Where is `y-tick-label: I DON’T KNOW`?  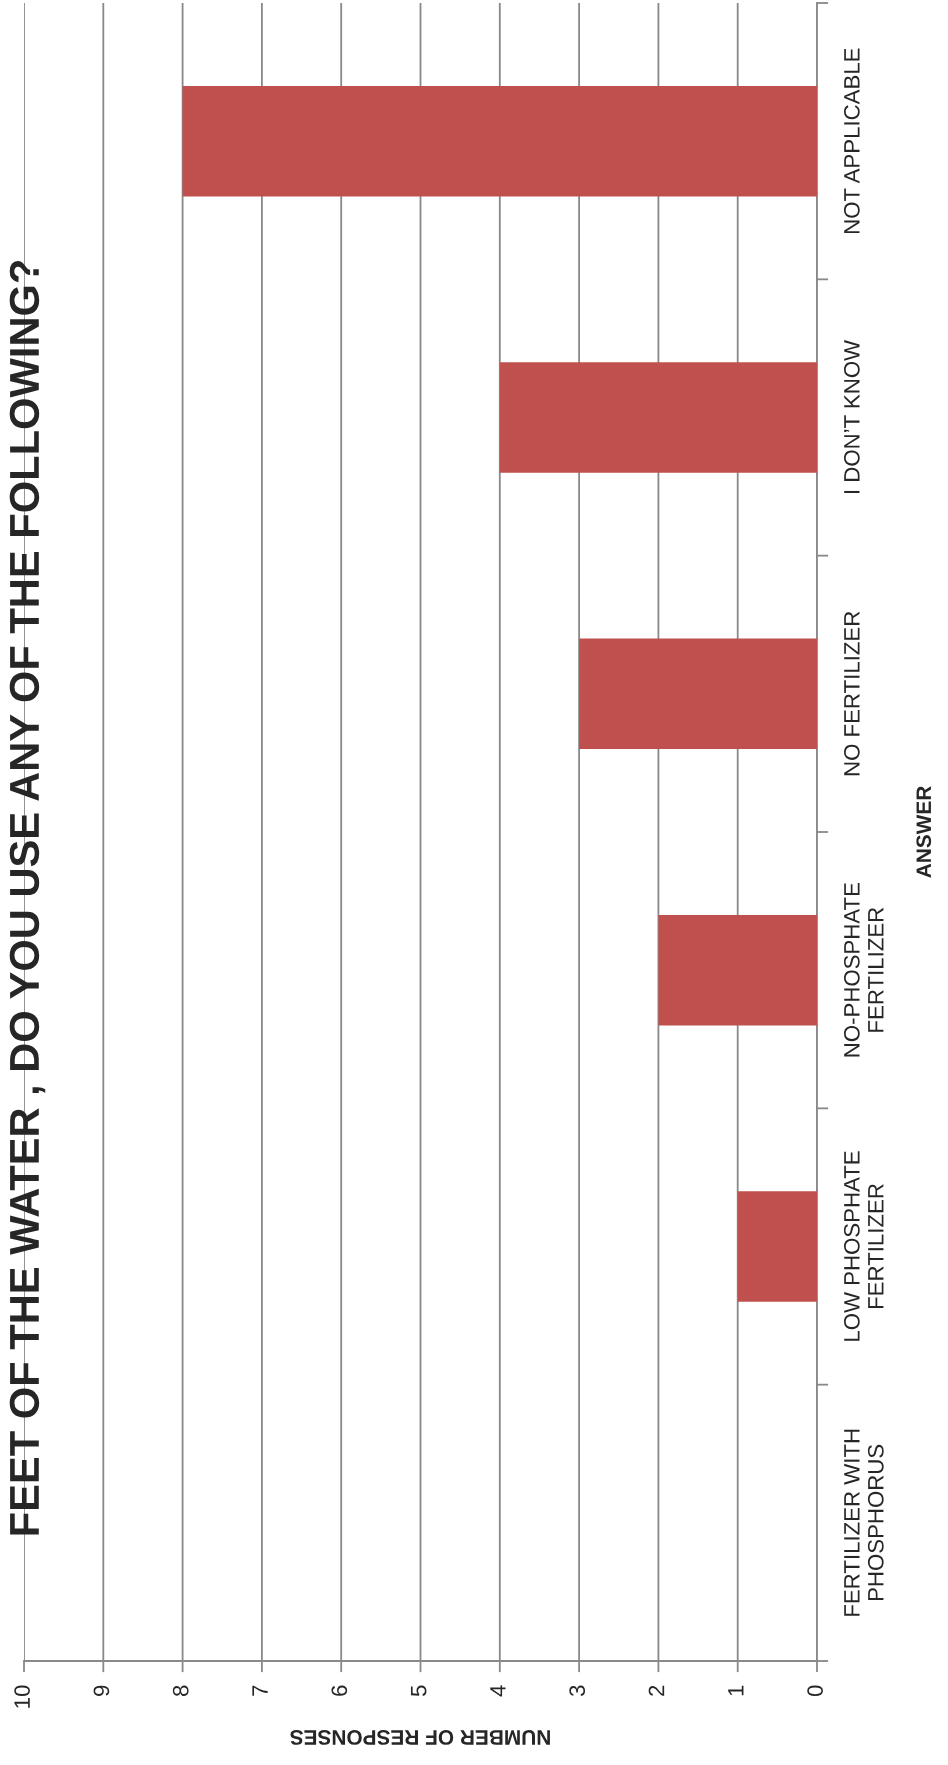 y-tick-label: I DON’T KNOW is located at coordinates (851, 417).